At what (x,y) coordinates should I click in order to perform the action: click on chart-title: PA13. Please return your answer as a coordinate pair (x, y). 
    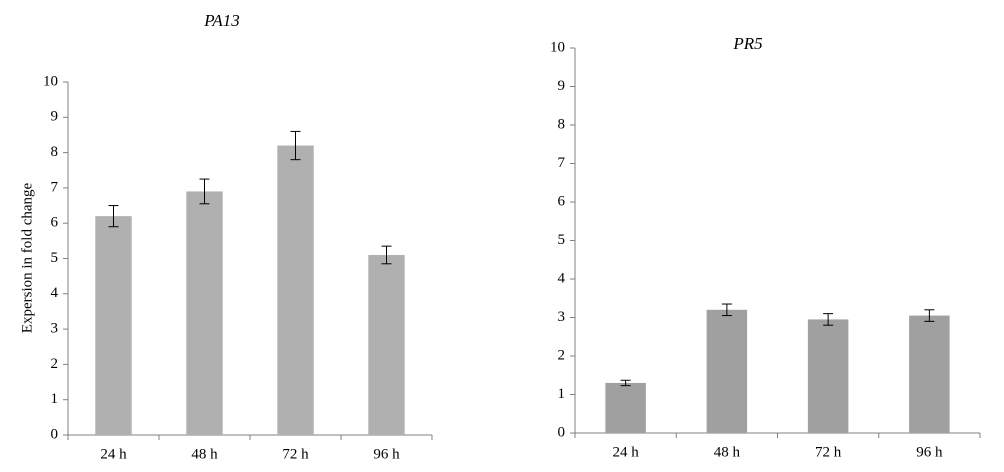
    Looking at the image, I should click on (221, 20).